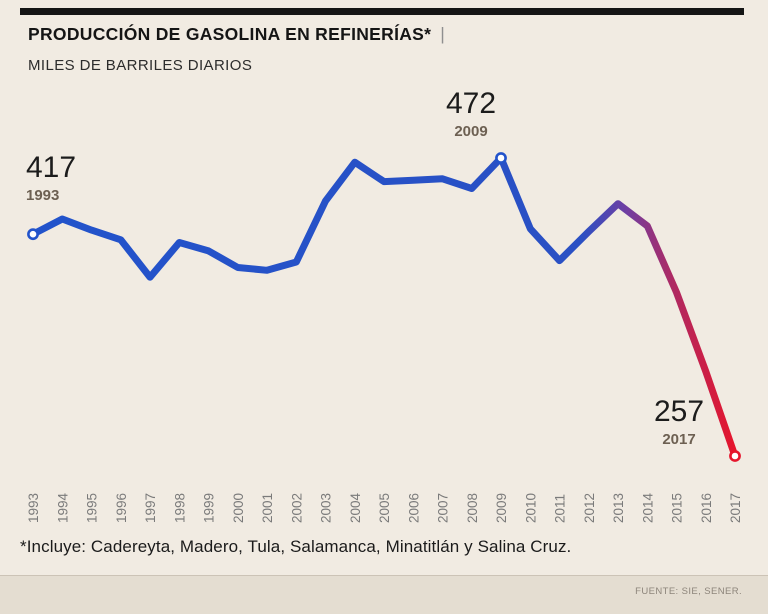 The image size is (768, 614). What do you see at coordinates (471, 103) in the screenshot?
I see `annotation-value-2009: 472` at bounding box center [471, 103].